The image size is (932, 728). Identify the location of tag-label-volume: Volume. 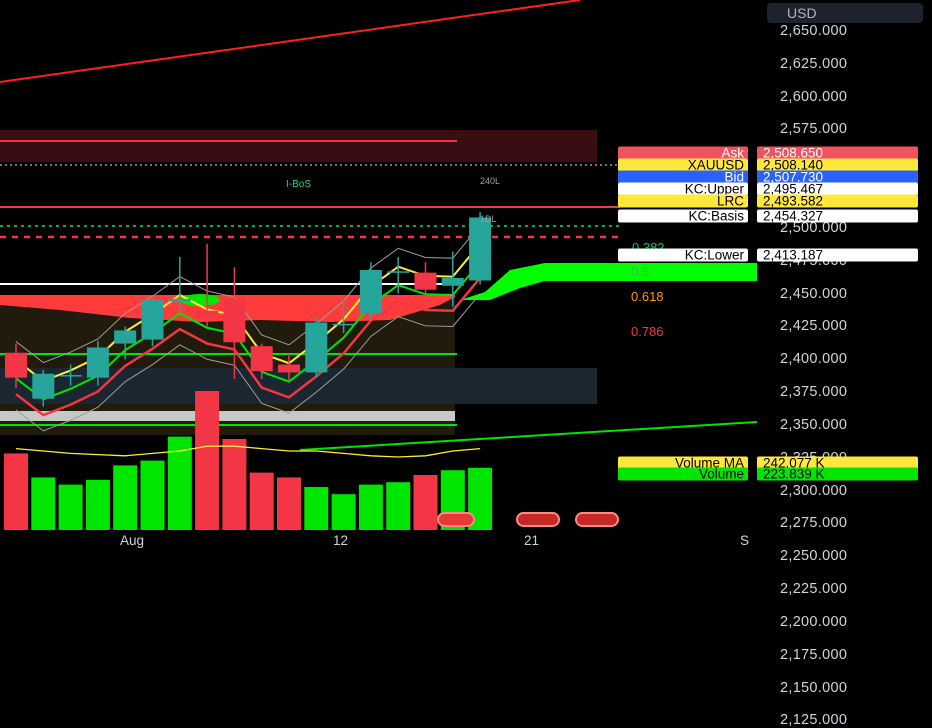
(683, 474).